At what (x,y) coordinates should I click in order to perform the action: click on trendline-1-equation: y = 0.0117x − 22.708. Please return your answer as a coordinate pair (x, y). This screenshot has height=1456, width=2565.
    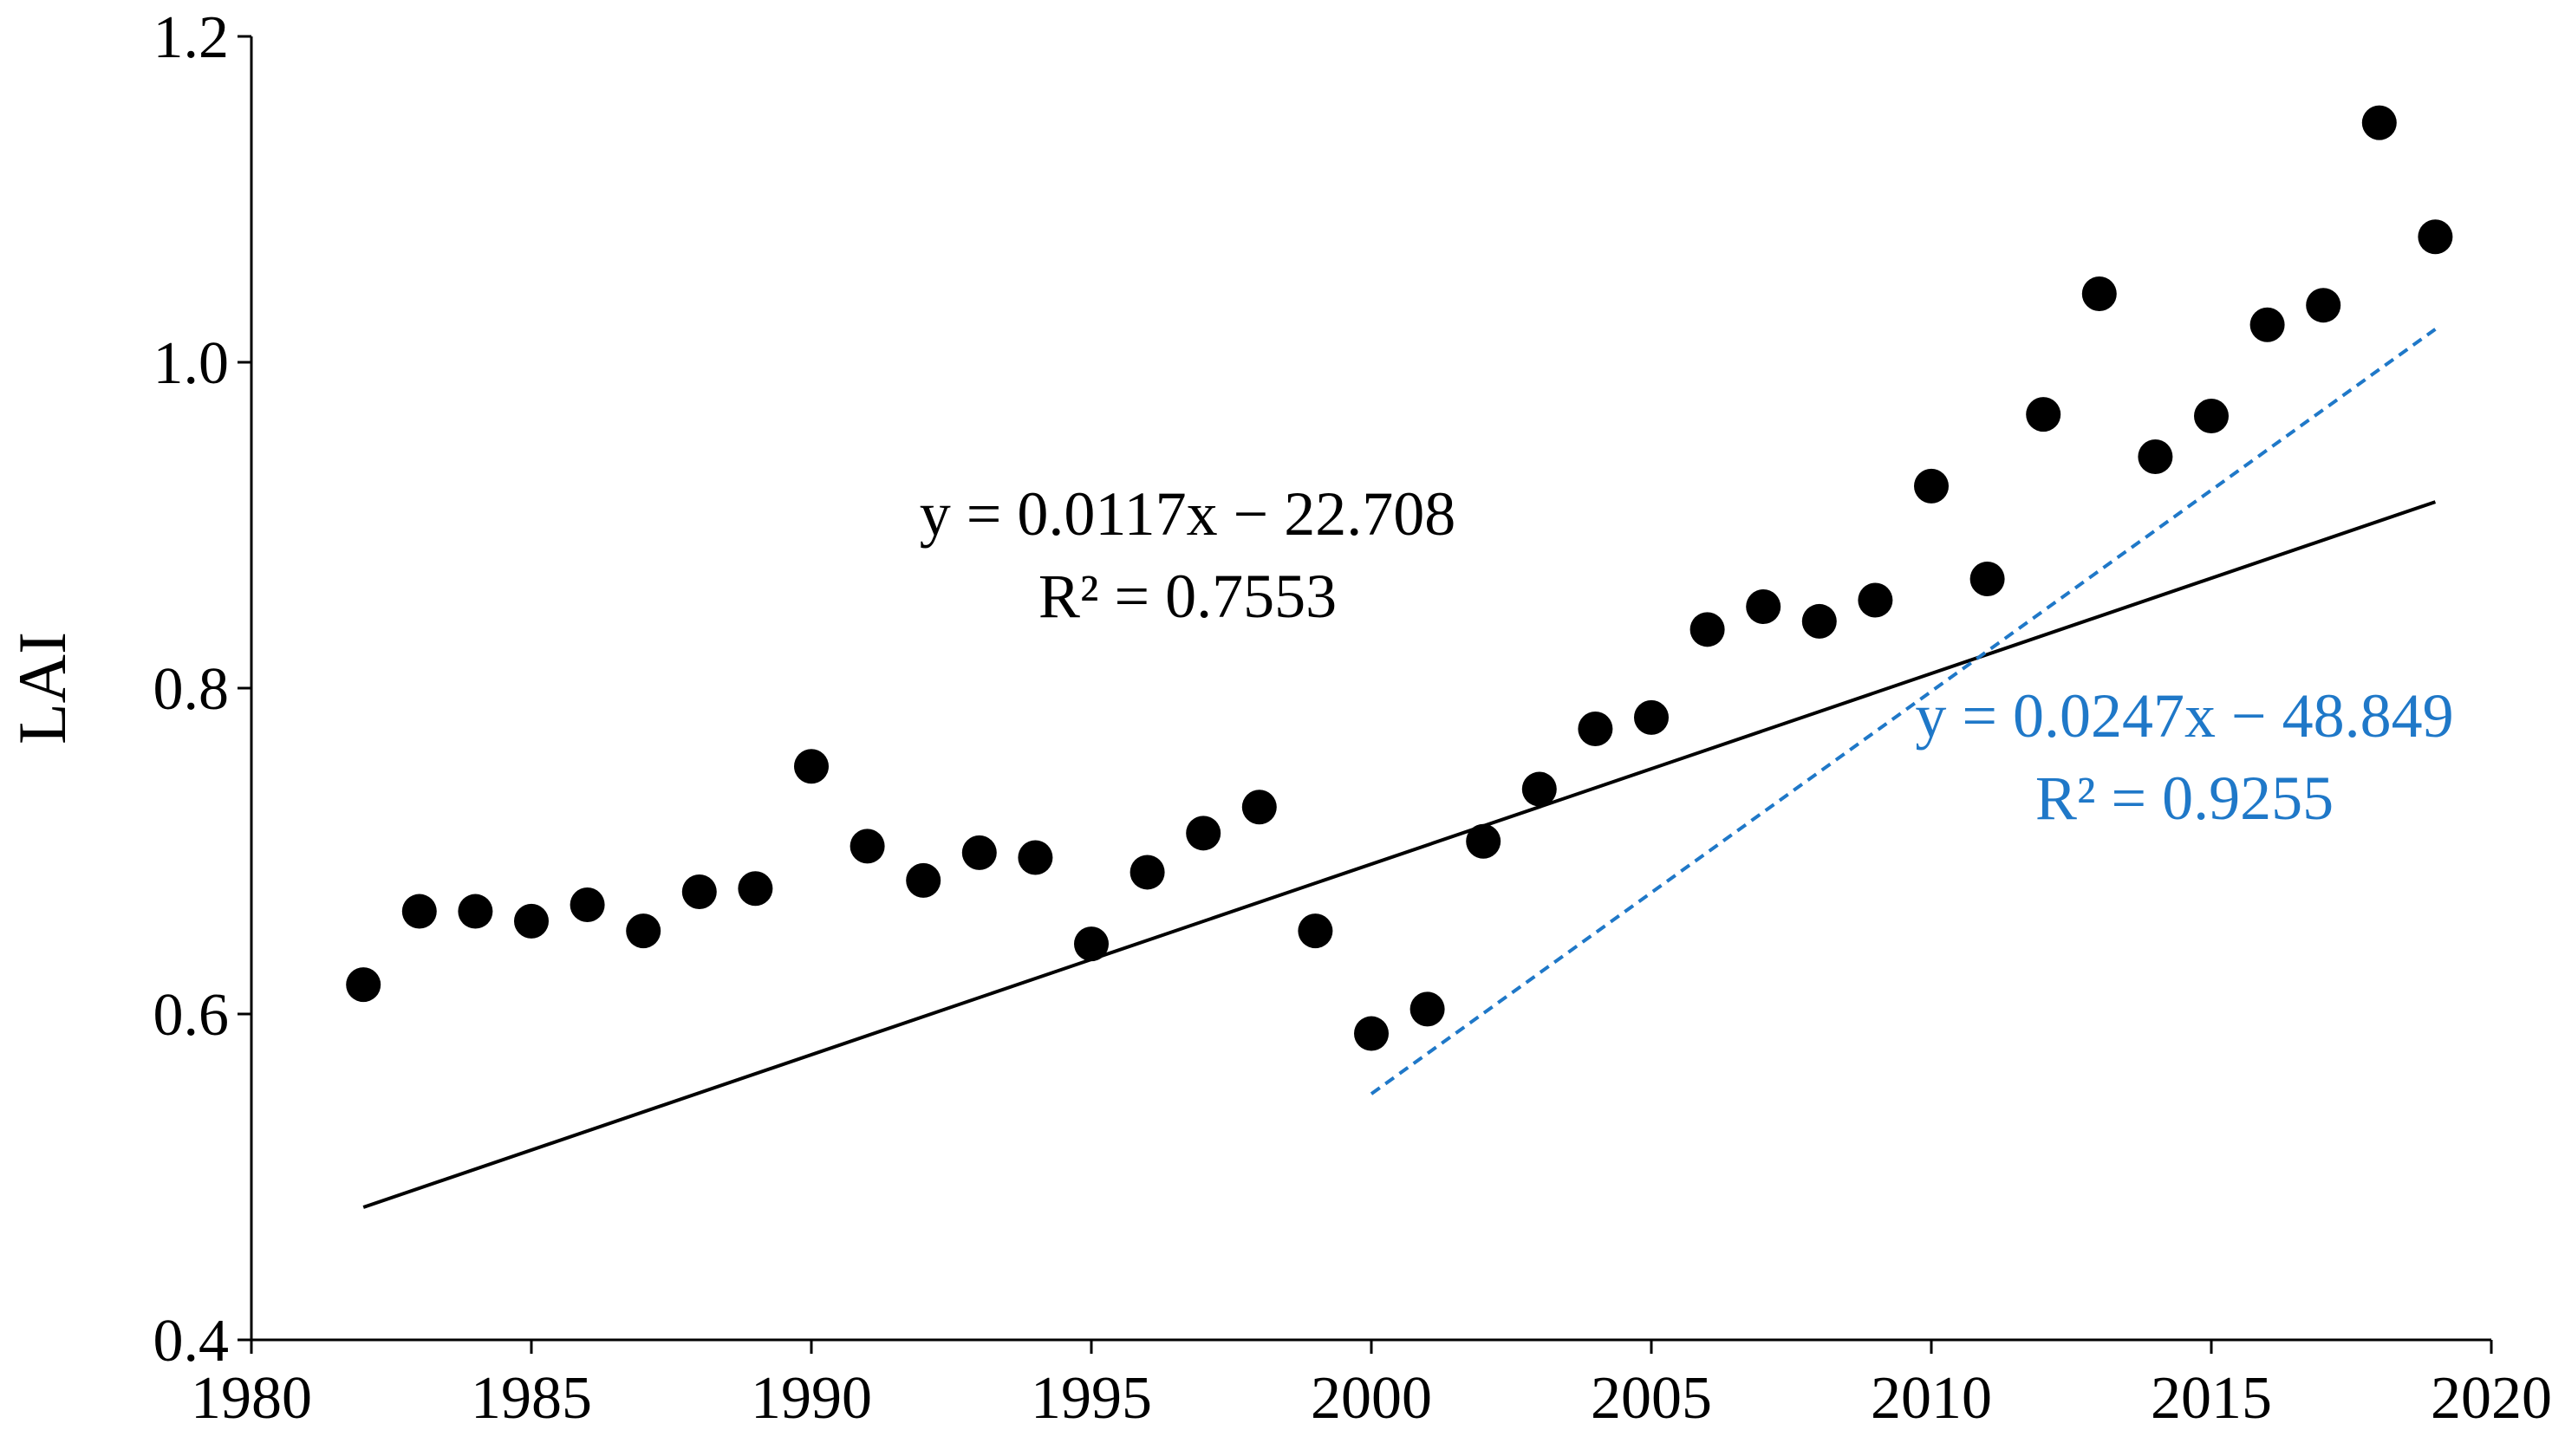
    Looking at the image, I should click on (1188, 514).